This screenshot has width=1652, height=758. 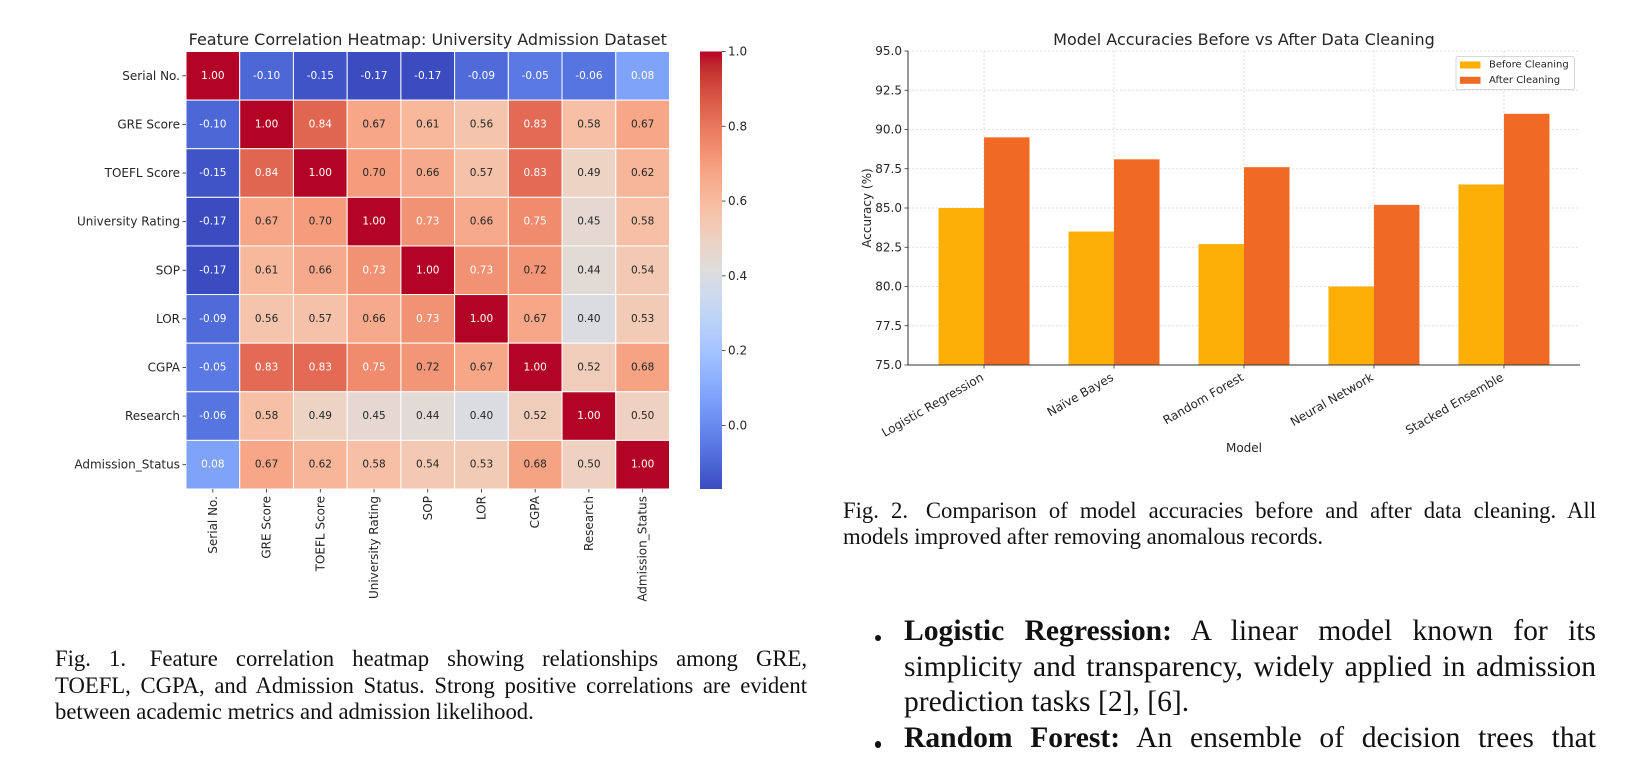 What do you see at coordinates (1351, 325) in the screenshot?
I see `bar-before-cleaning` at bounding box center [1351, 325].